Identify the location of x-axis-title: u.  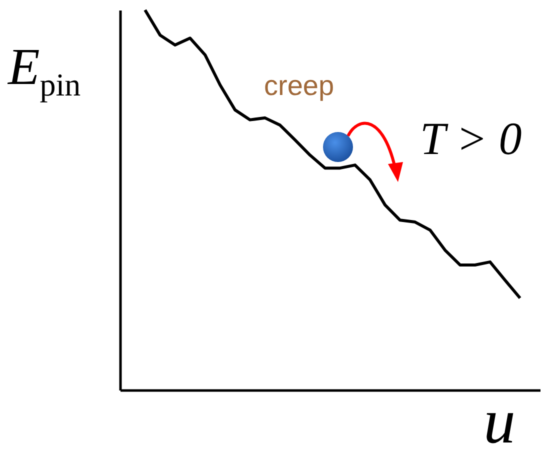
(500, 419).